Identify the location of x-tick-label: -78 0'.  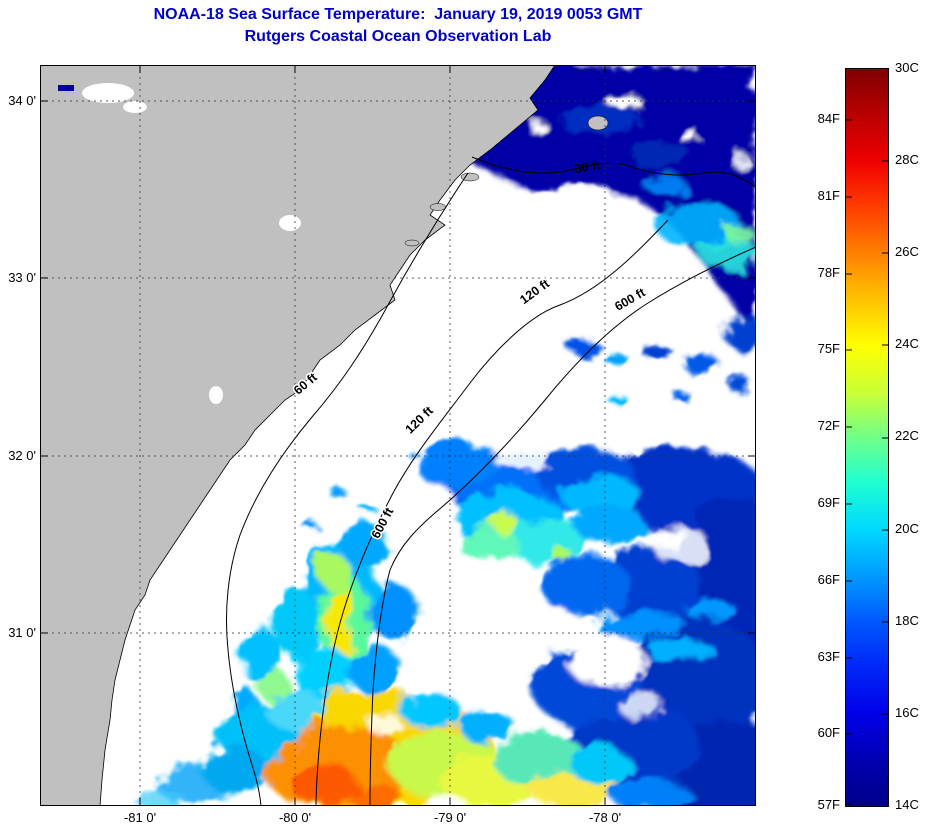
(605, 817).